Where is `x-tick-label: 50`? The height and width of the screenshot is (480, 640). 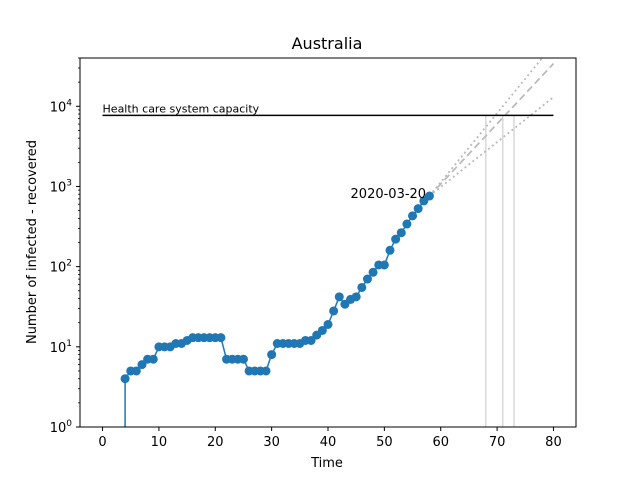 x-tick-label: 50 is located at coordinates (384, 442).